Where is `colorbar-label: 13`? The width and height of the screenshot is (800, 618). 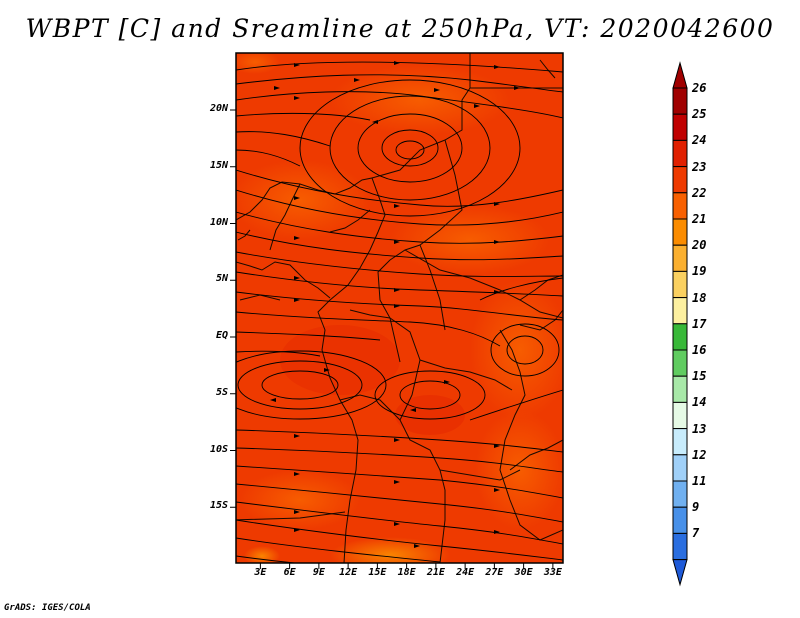
colorbar-label: 13 is located at coordinates (699, 428).